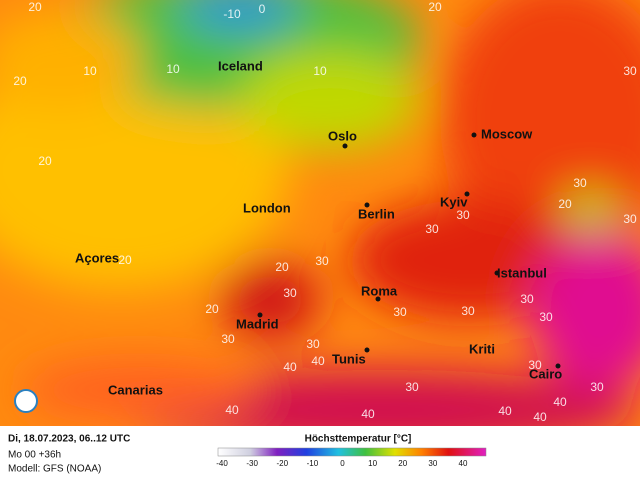  Describe the element at coordinates (69, 439) in the screenshot. I see `date: Di, 18.07.2023, 06..12 UTC` at that location.